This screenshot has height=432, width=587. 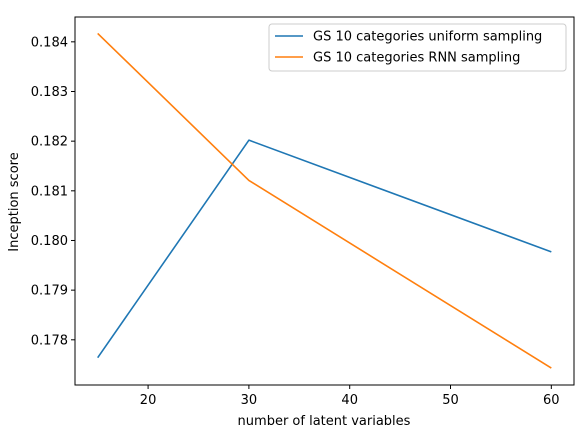 I want to click on x-tick-label: 20, so click(x=148, y=400).